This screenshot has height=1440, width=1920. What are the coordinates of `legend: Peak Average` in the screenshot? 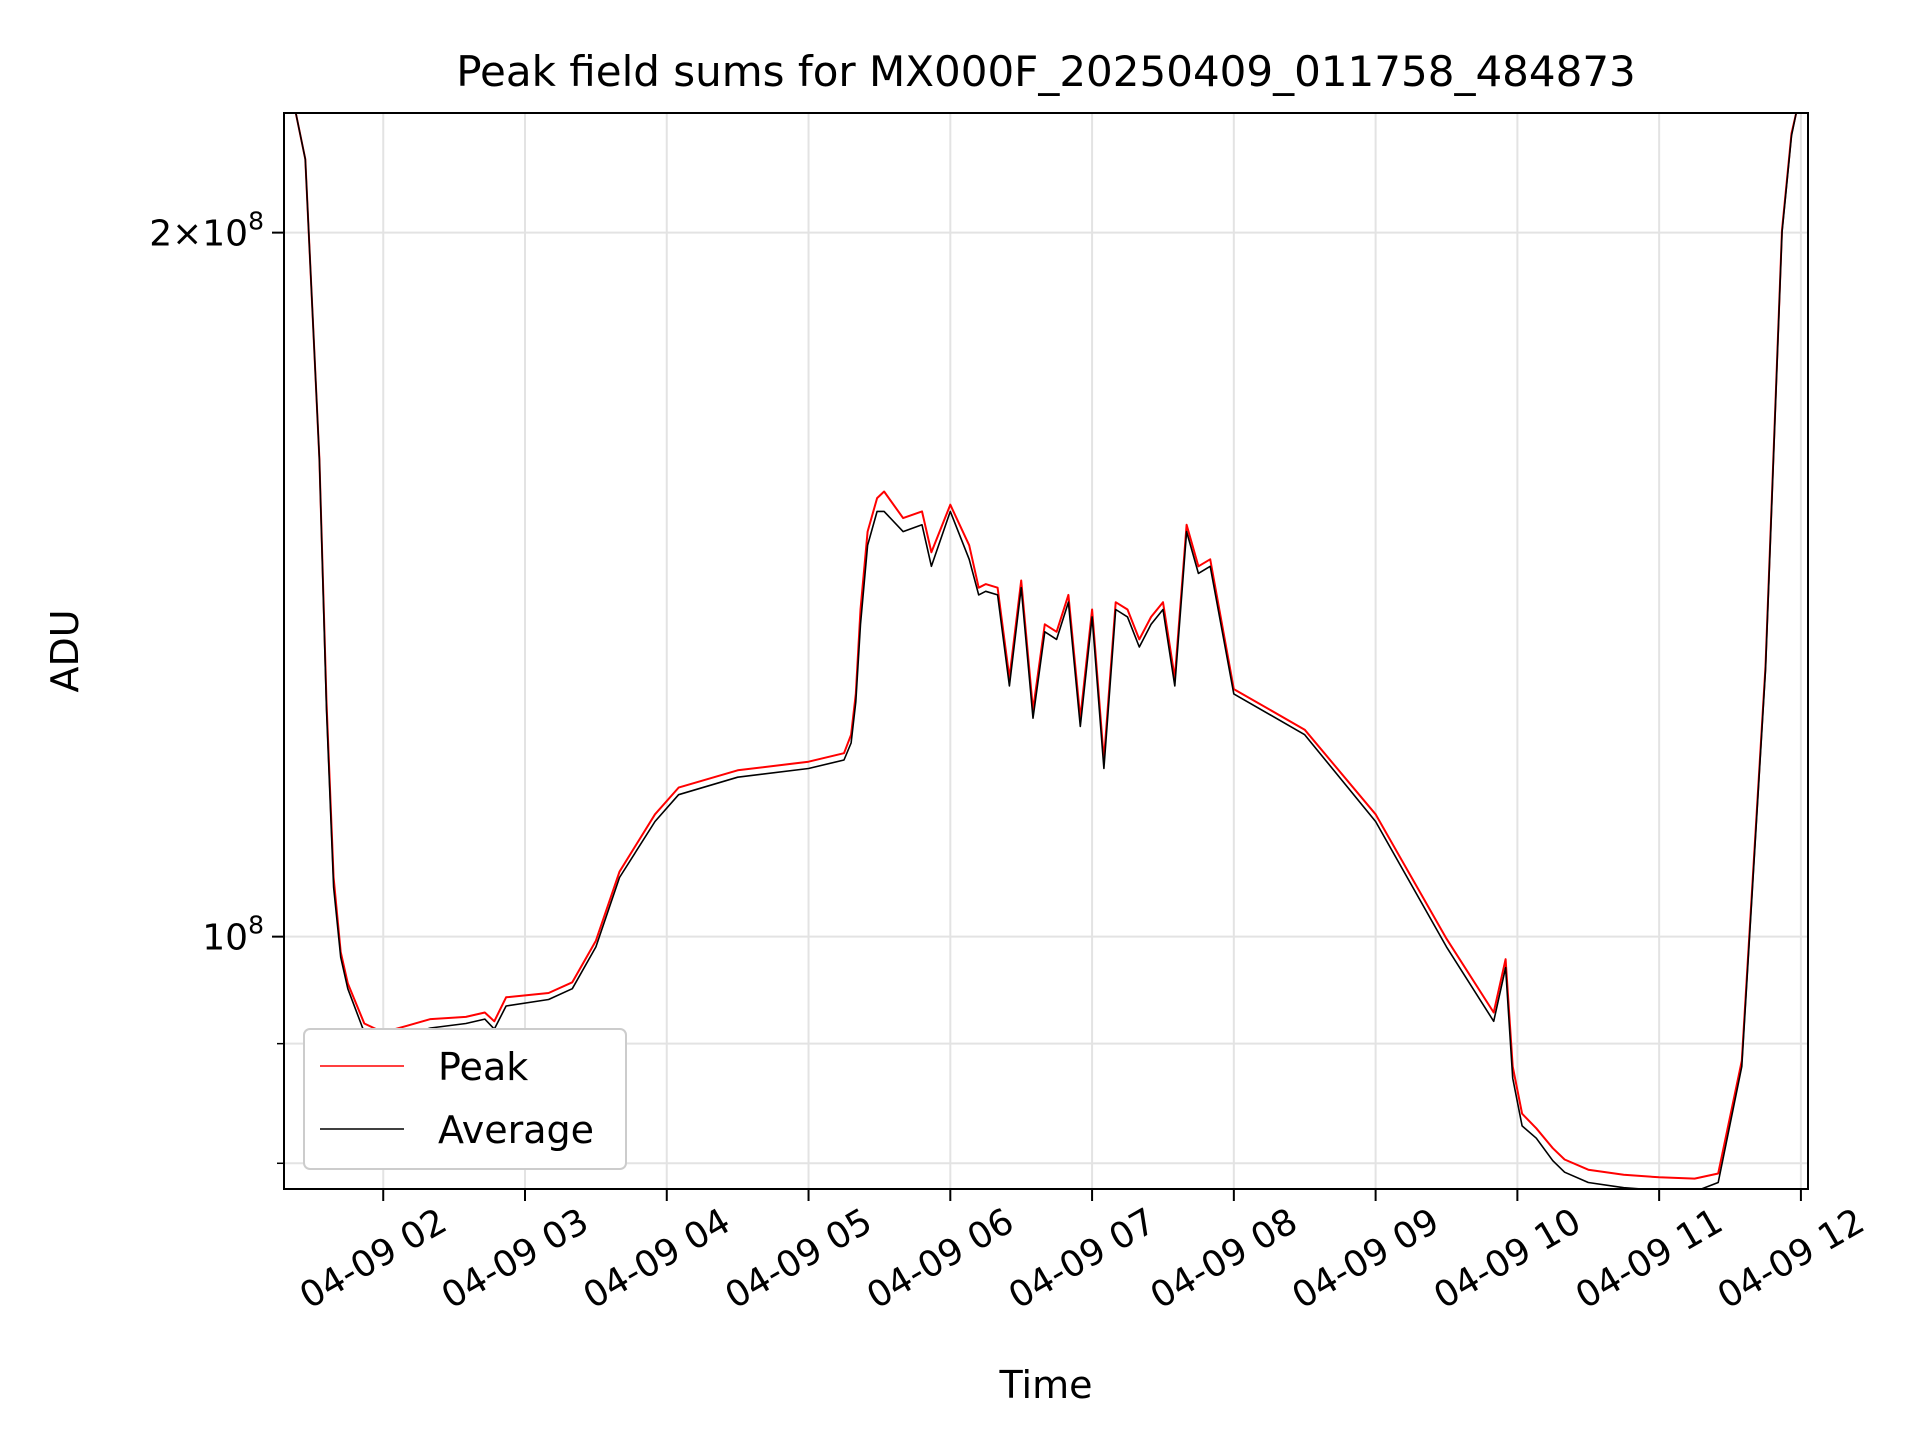 It's located at (465, 1099).